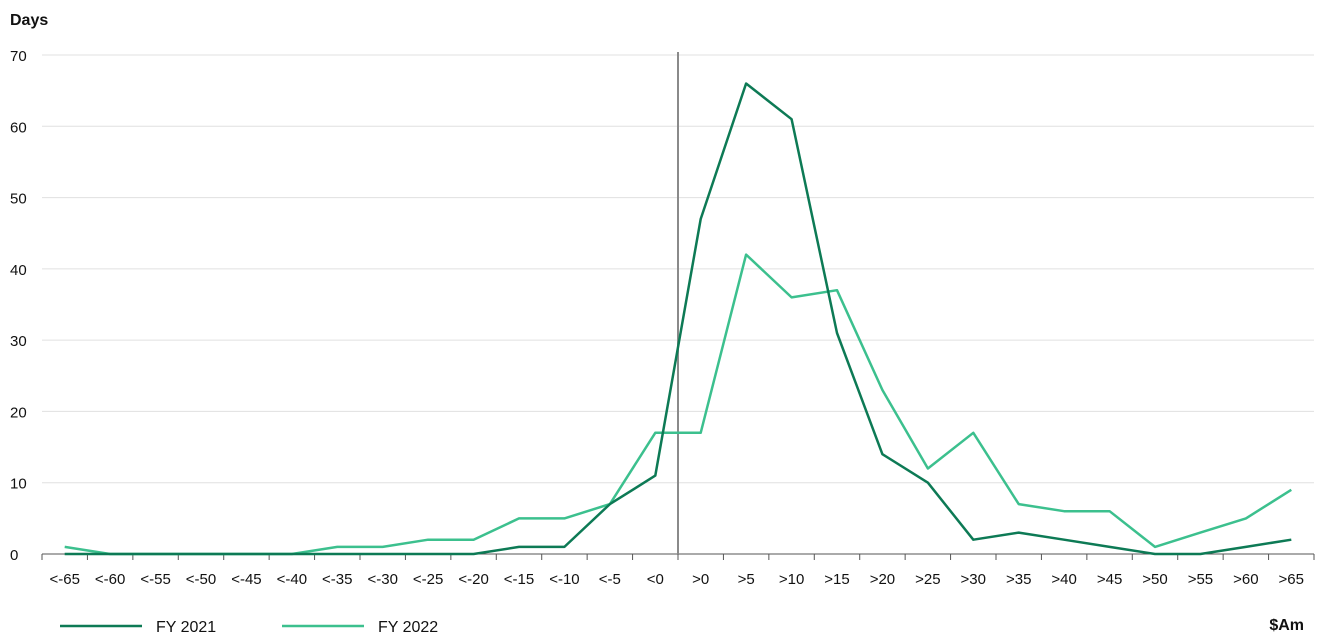 This screenshot has width=1320, height=634. I want to click on y-tick-label: 60, so click(18, 127).